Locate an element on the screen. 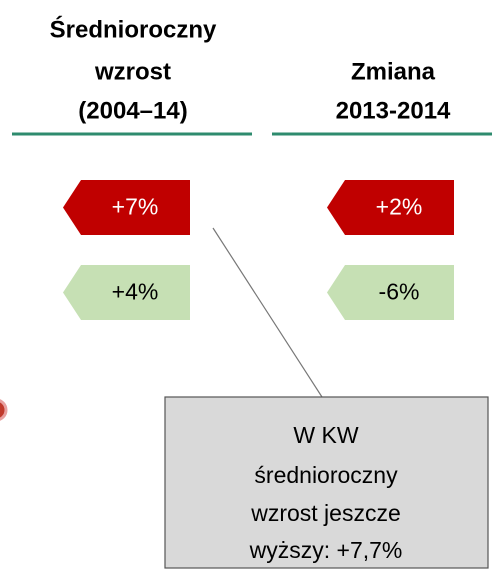 This screenshot has width=495, height=576. badge-label: -6% is located at coordinates (399, 292).